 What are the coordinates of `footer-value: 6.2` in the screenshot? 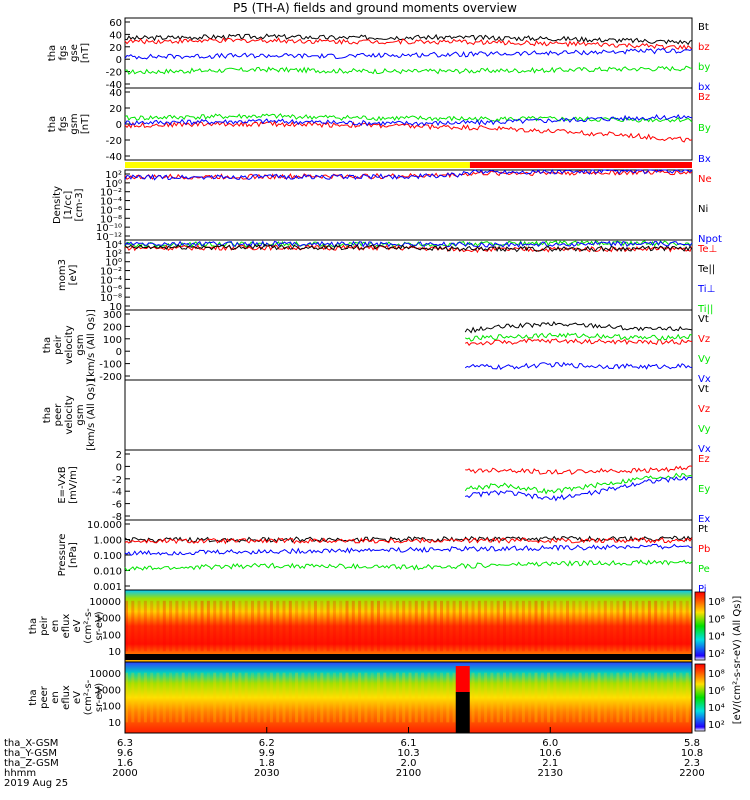 It's located at (267, 743).